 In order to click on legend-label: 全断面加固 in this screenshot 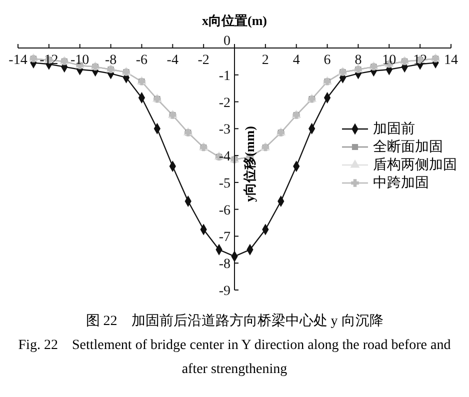, I will do `click(408, 147)`.